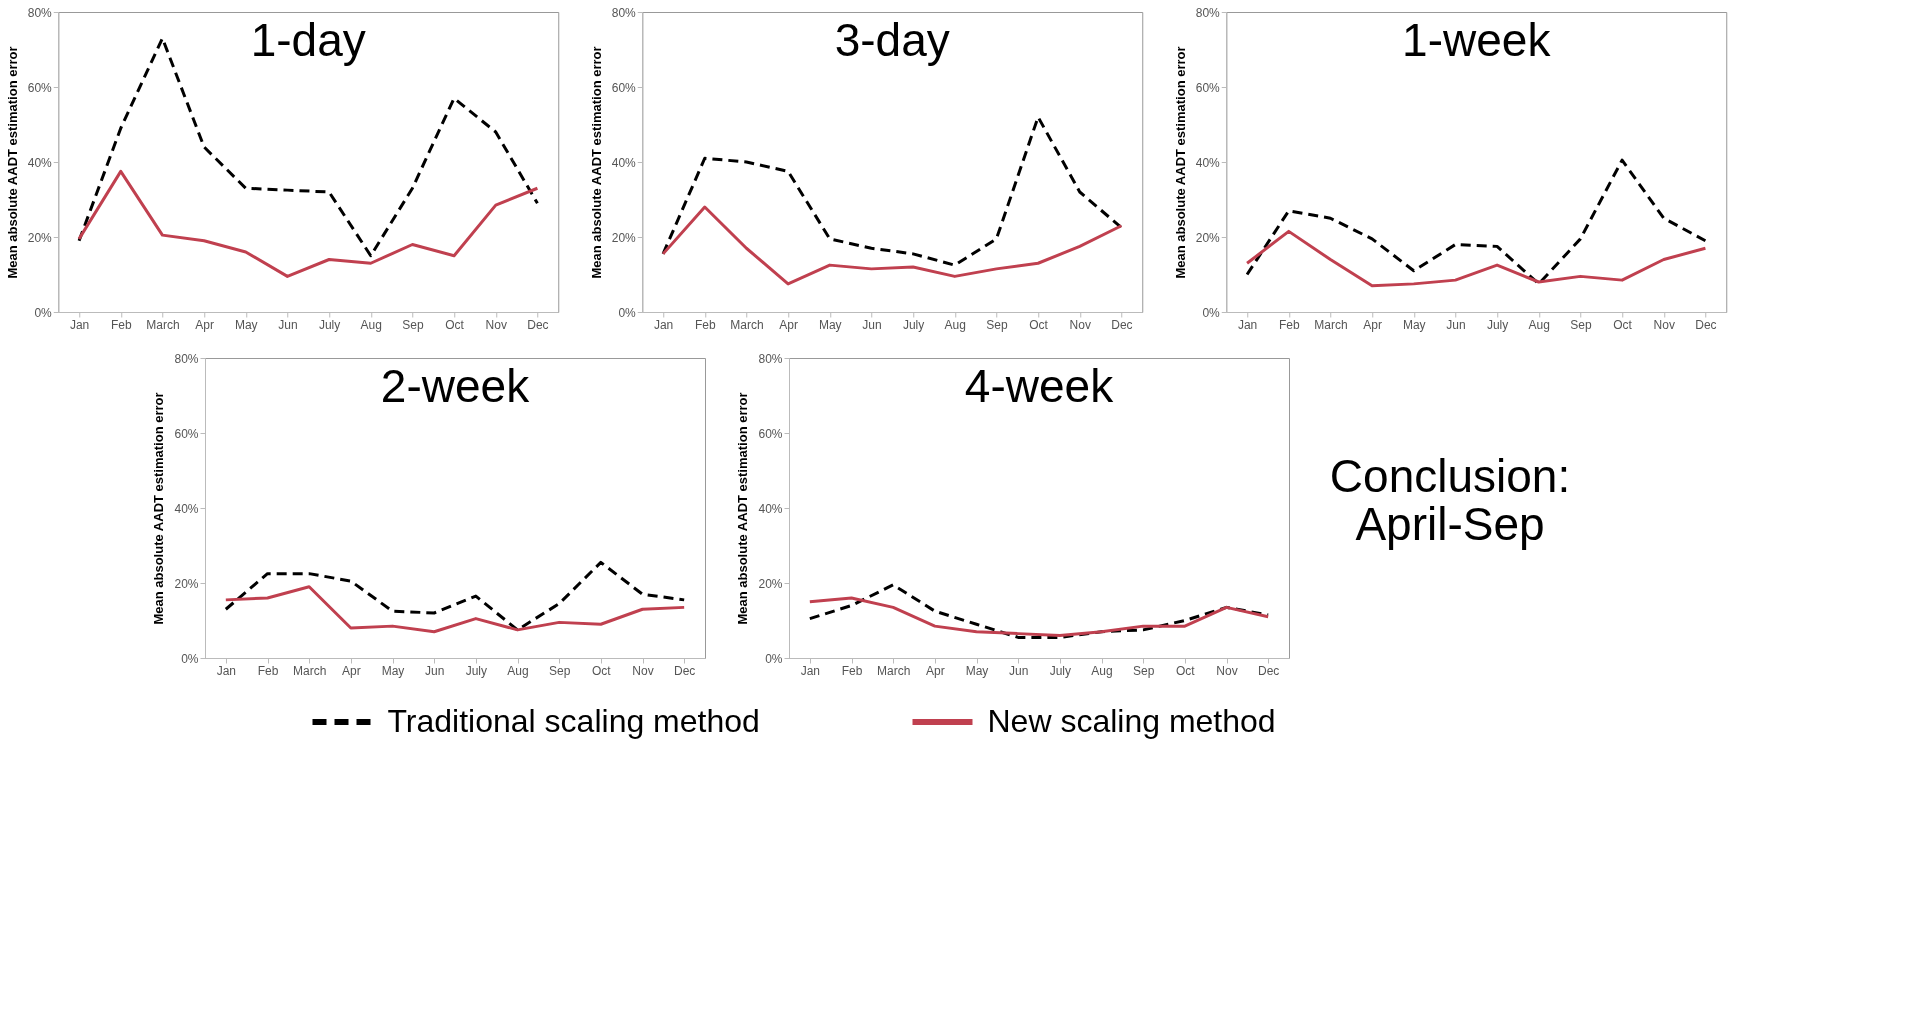 The height and width of the screenshot is (1018, 1915). What do you see at coordinates (573, 721) in the screenshot?
I see `legend-label: Traditional scaling method` at bounding box center [573, 721].